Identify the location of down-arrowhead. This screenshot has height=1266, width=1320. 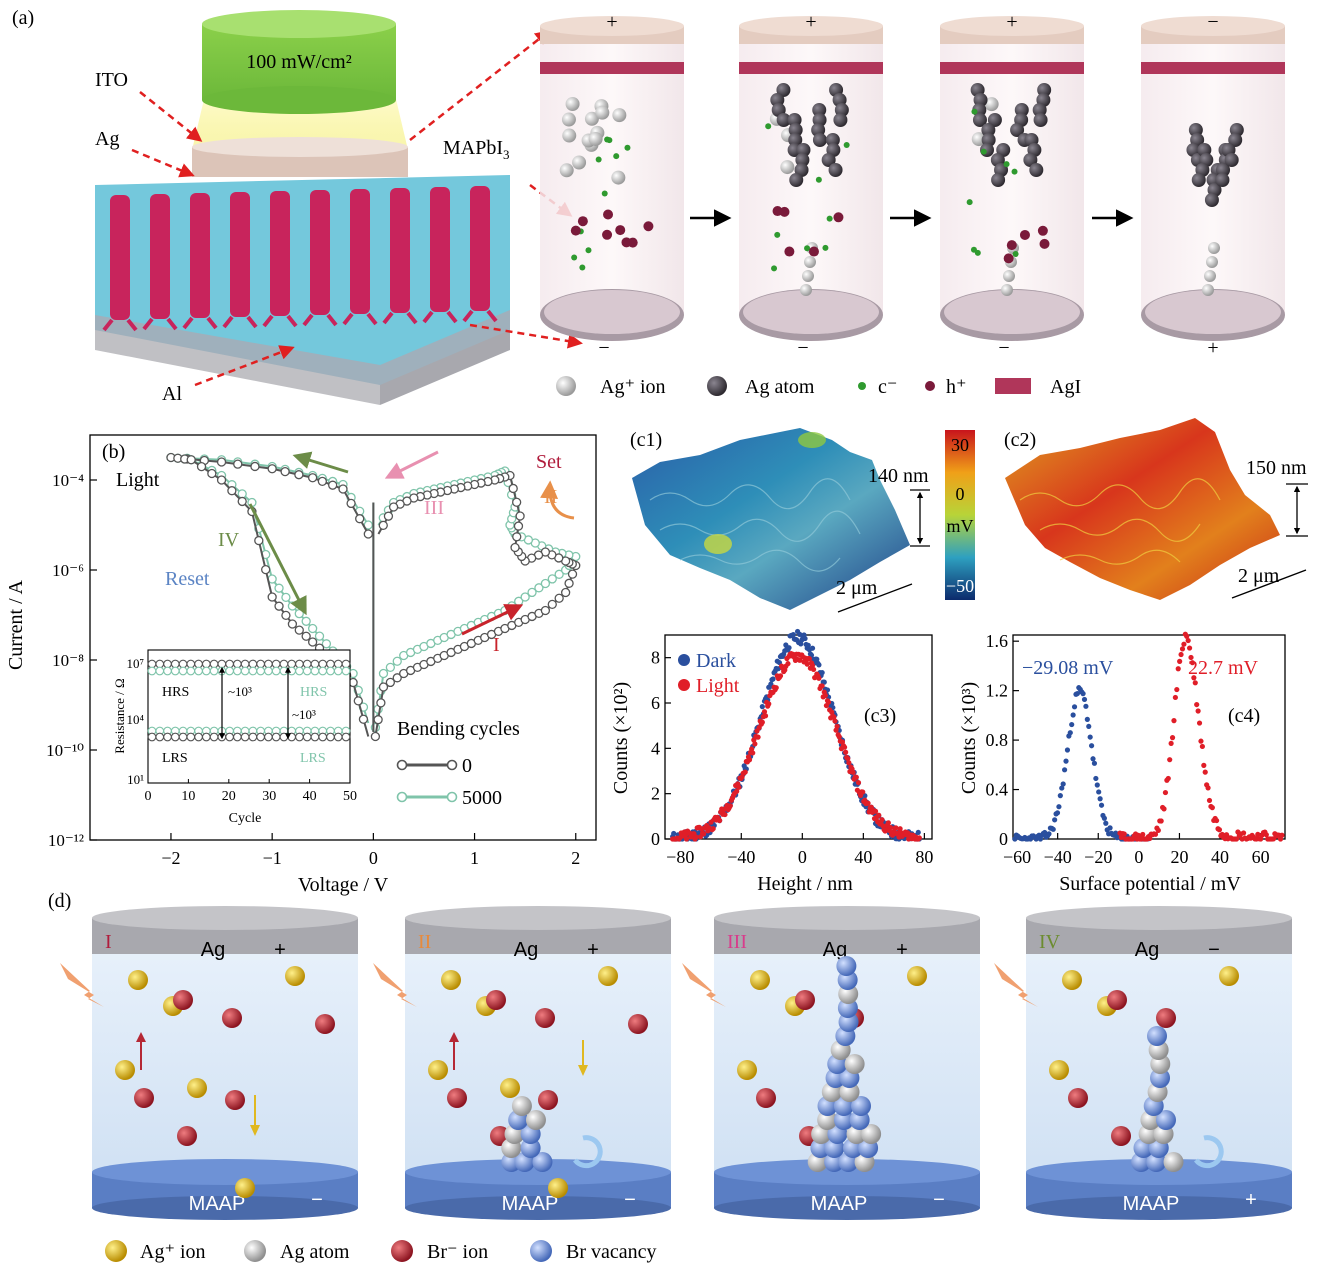
(255, 1130).